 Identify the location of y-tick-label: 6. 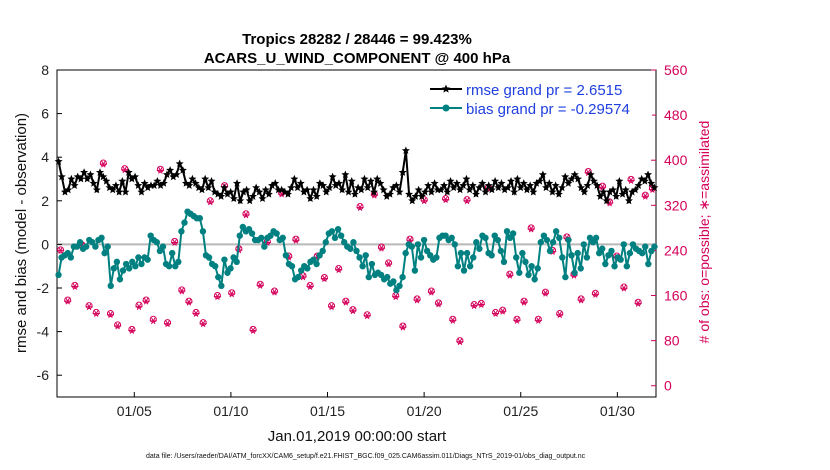
(45, 114).